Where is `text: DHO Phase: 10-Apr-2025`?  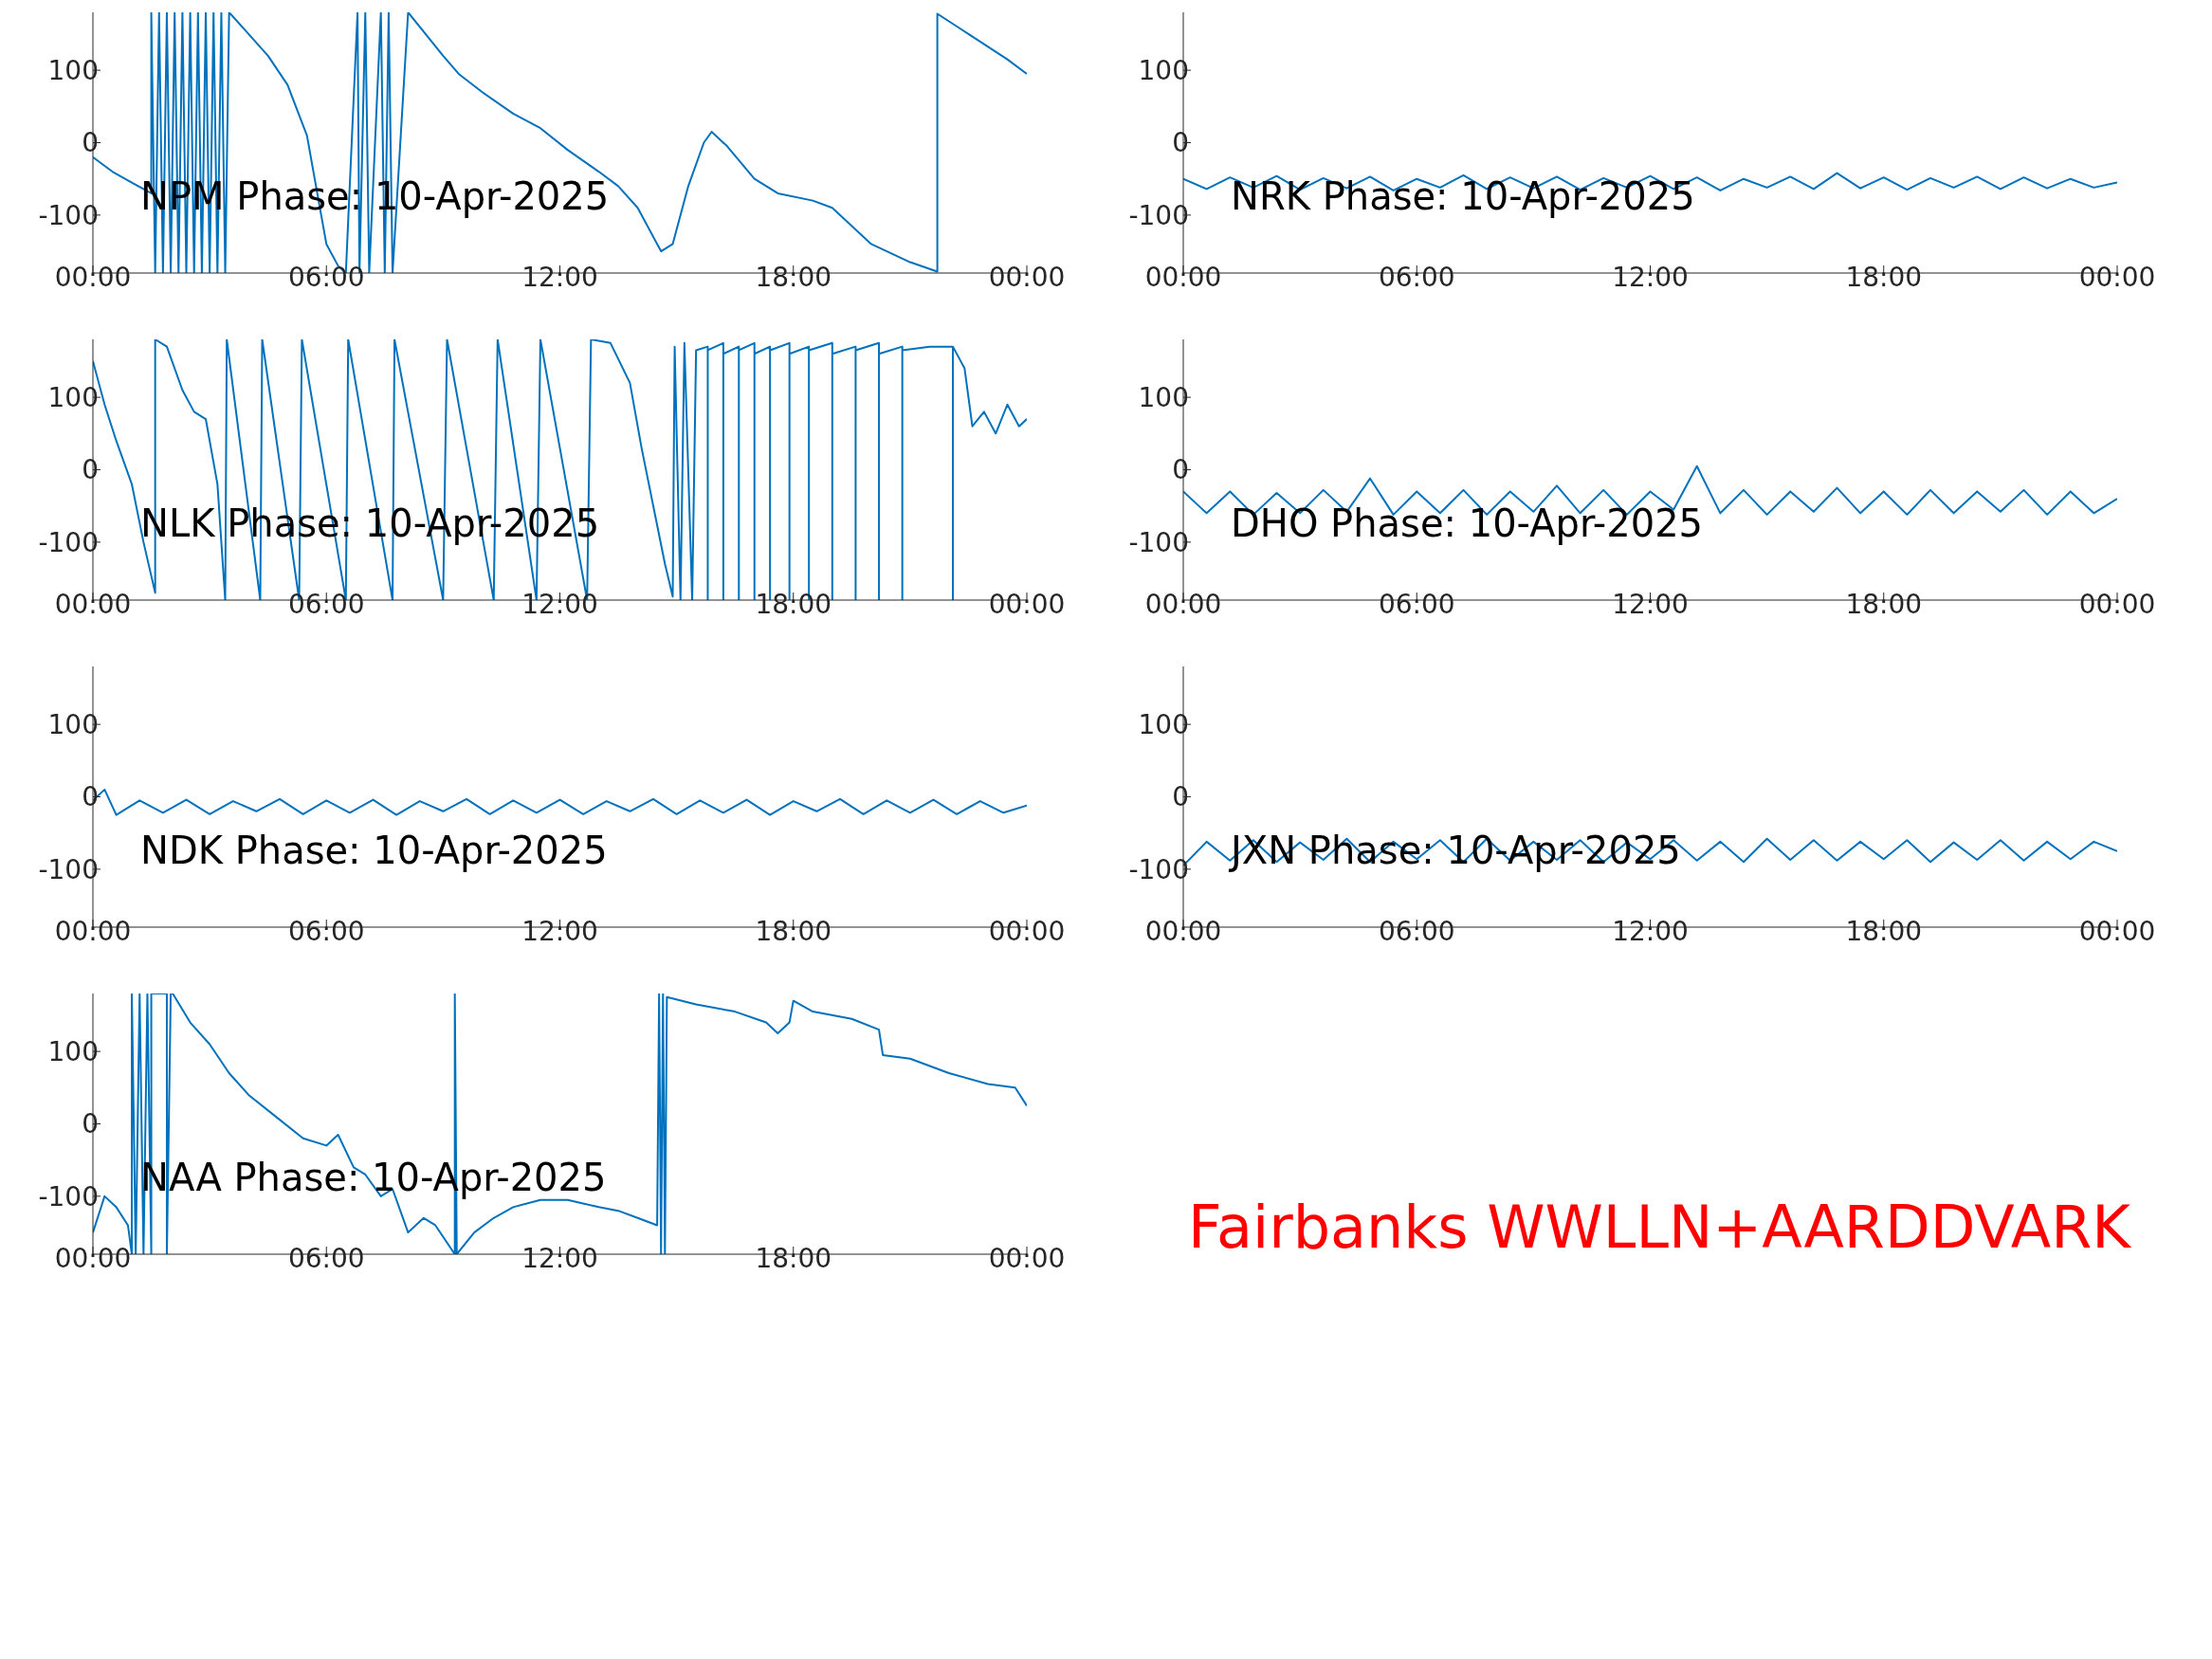 text: DHO Phase: 10-Apr-2025 is located at coordinates (1467, 523).